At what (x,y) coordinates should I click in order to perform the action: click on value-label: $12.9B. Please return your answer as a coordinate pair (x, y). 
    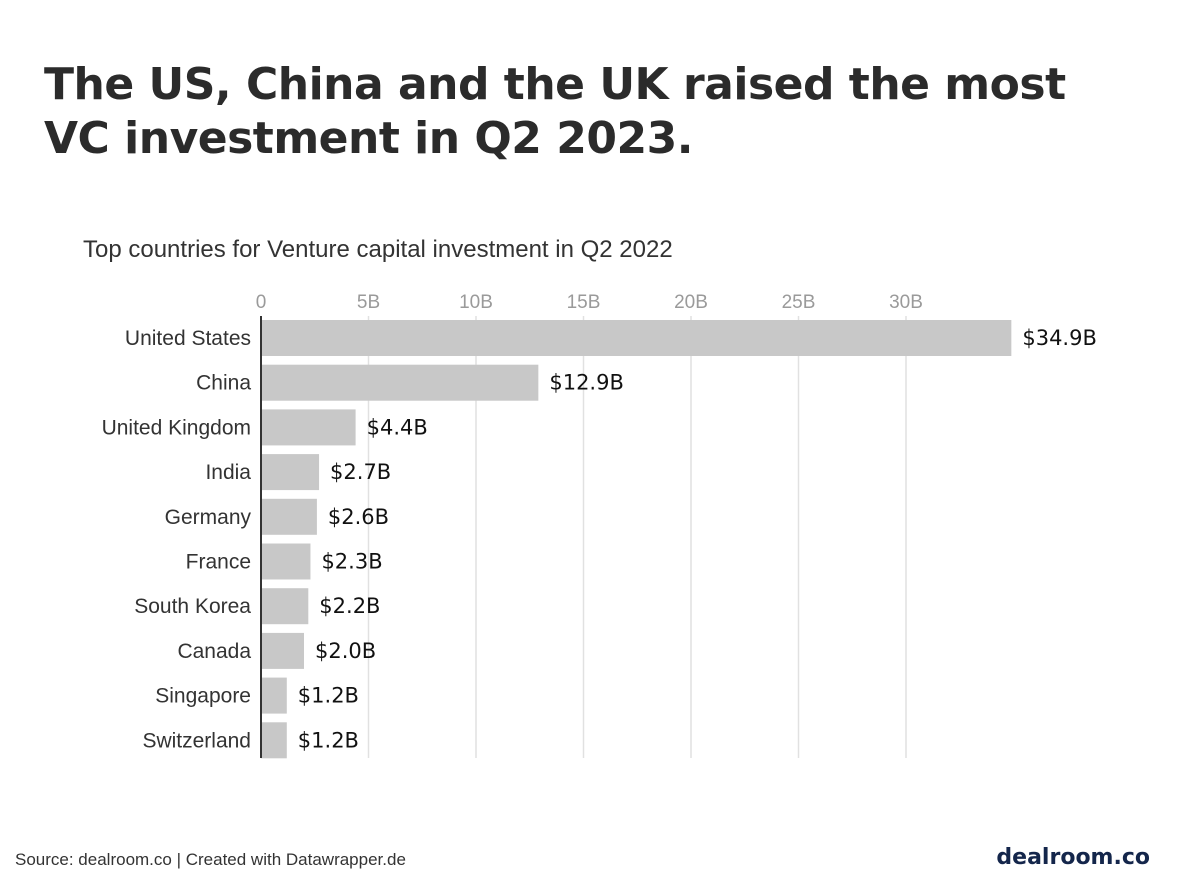
    Looking at the image, I should click on (586, 383).